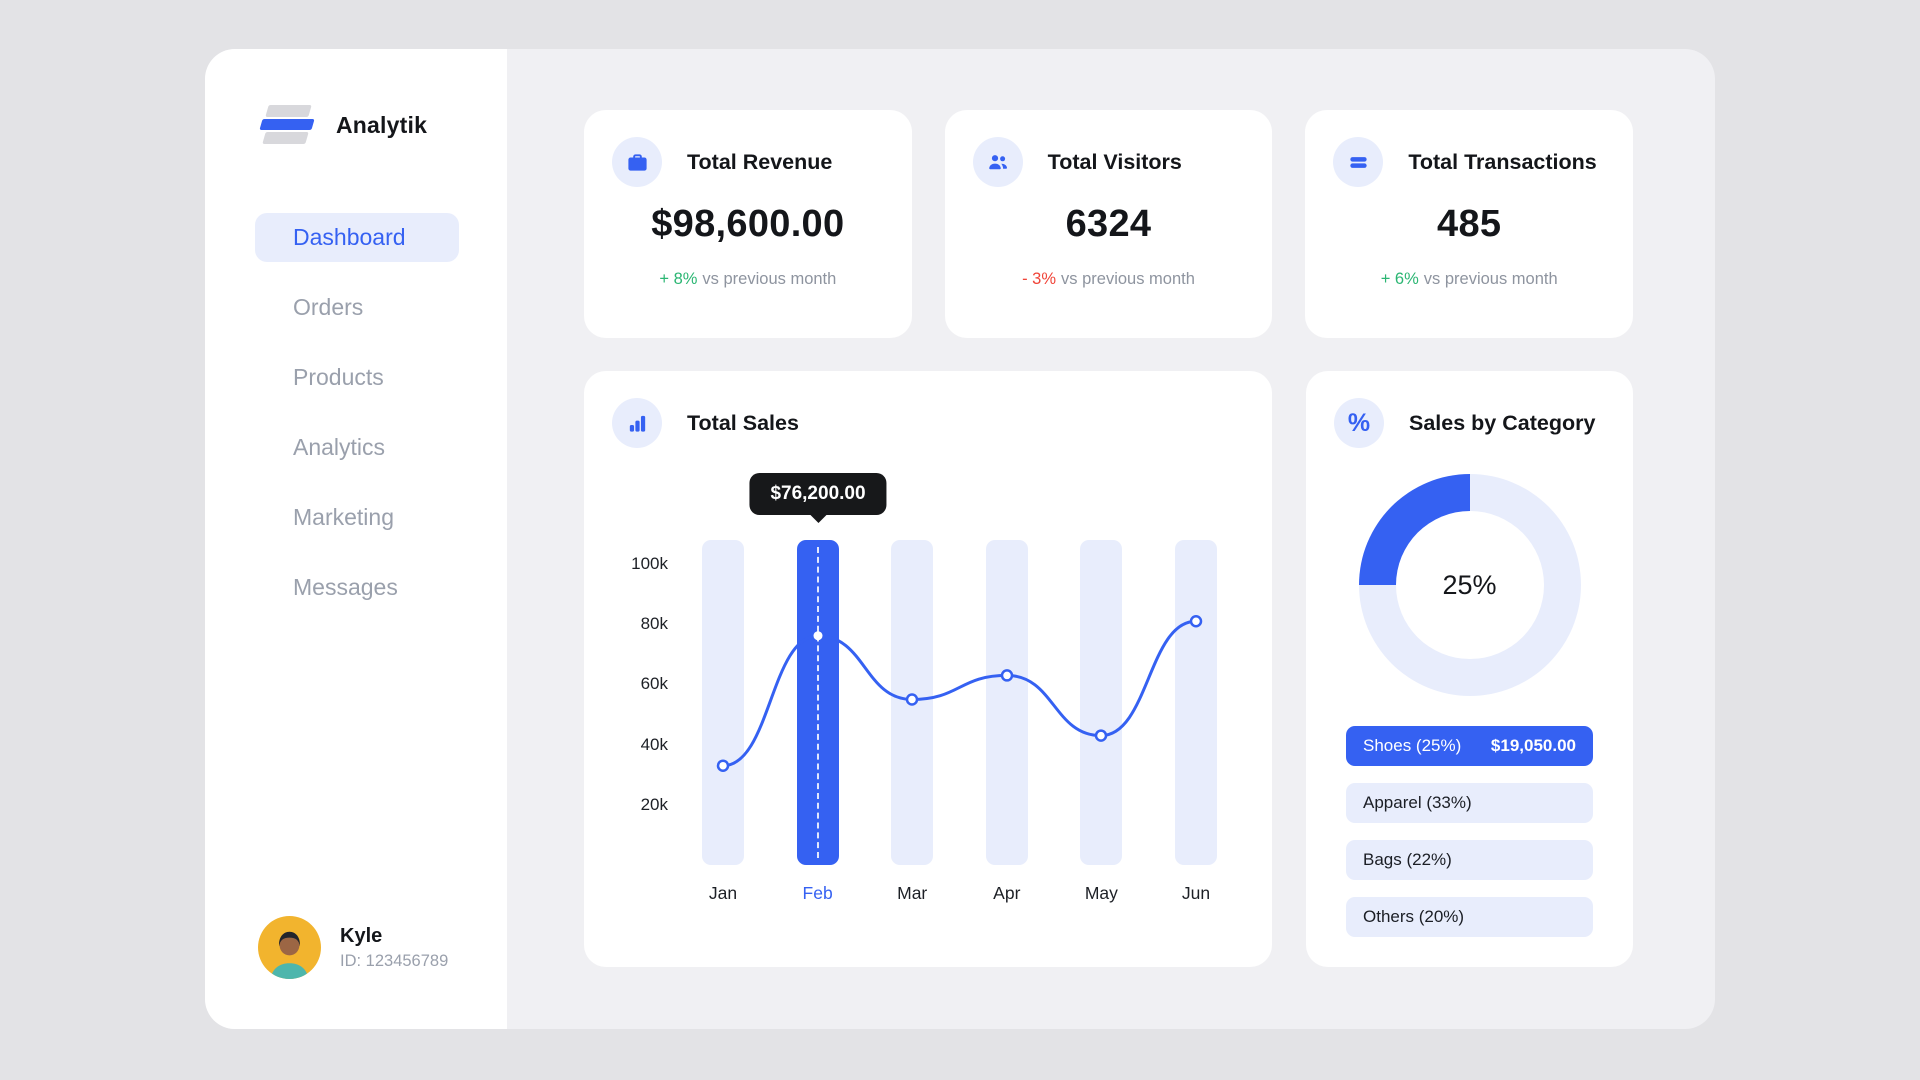  What do you see at coordinates (1533, 745) in the screenshot?
I see `category-amount: $19,050.00` at bounding box center [1533, 745].